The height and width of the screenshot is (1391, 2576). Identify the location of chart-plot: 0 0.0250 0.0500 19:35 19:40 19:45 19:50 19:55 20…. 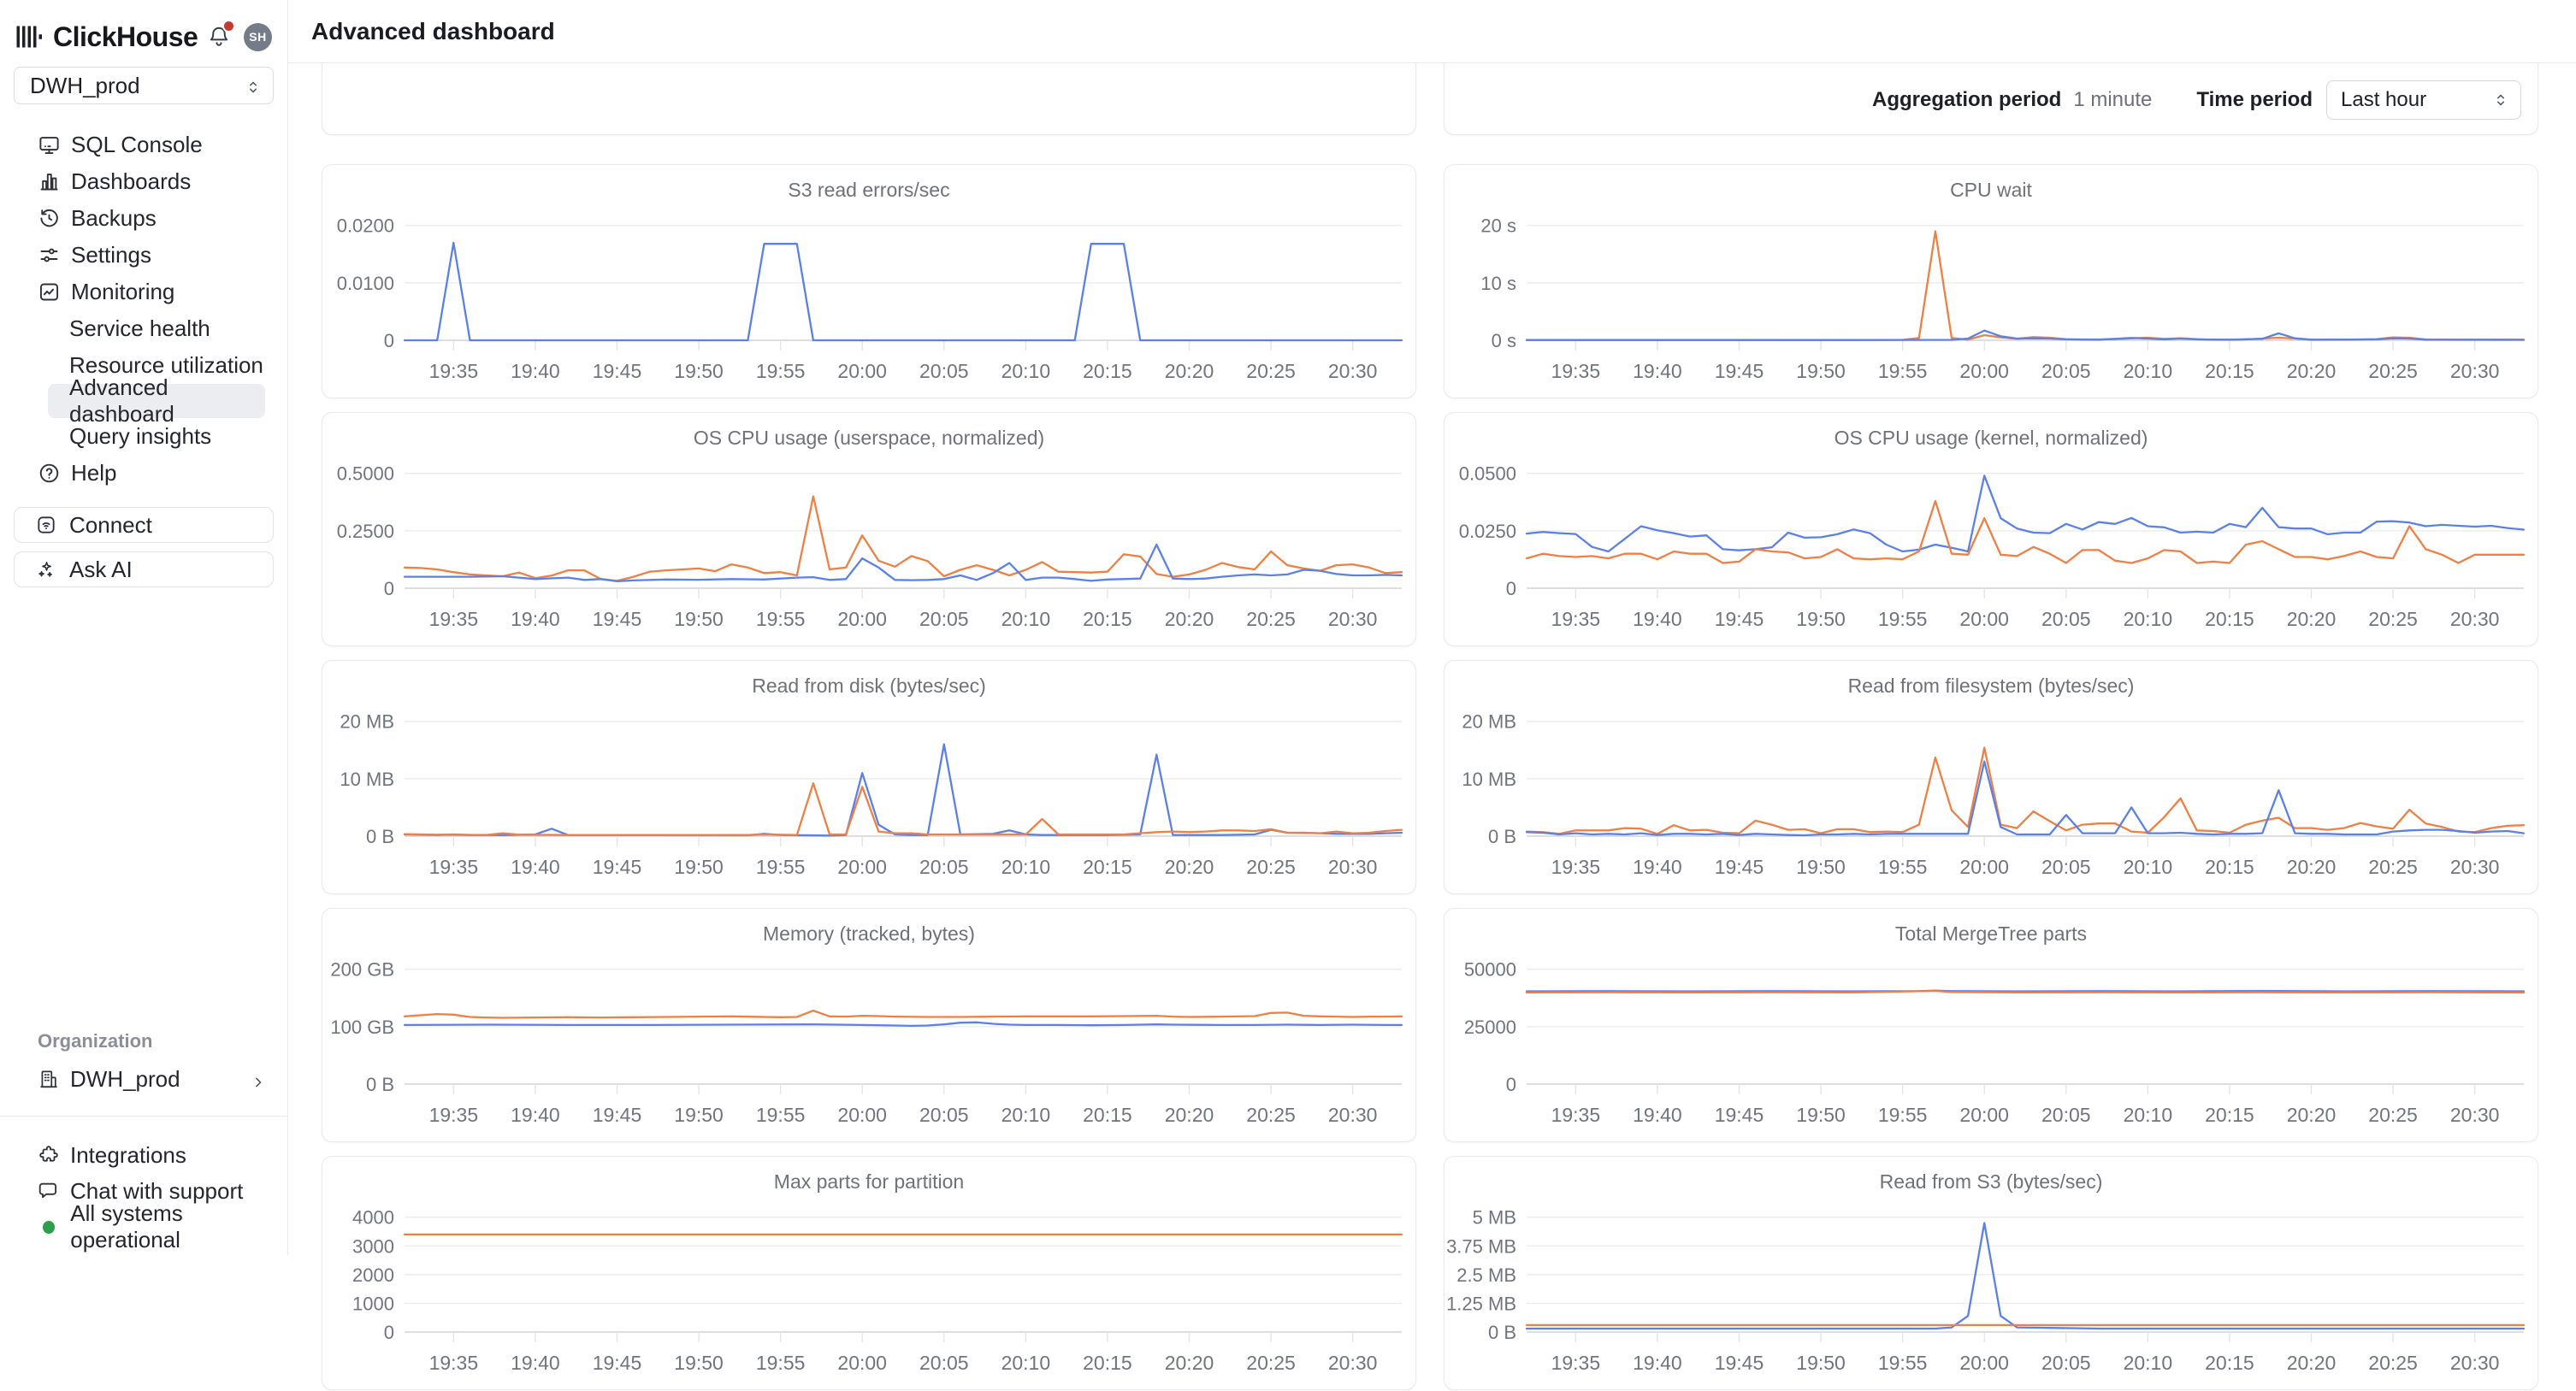
(1992, 530).